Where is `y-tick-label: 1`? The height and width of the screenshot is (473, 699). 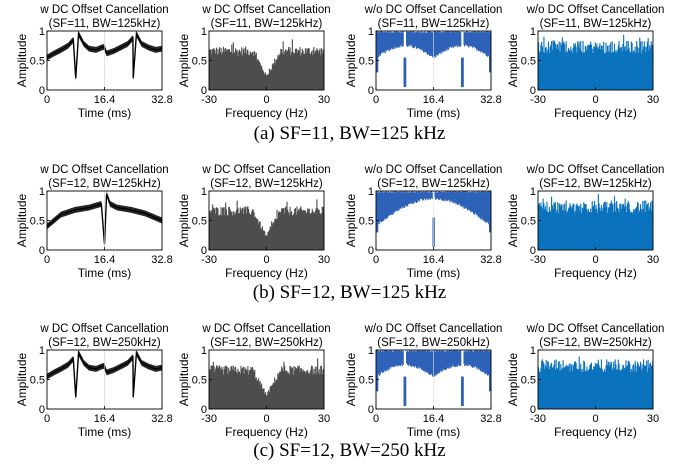
y-tick-label: 1 is located at coordinates (204, 351).